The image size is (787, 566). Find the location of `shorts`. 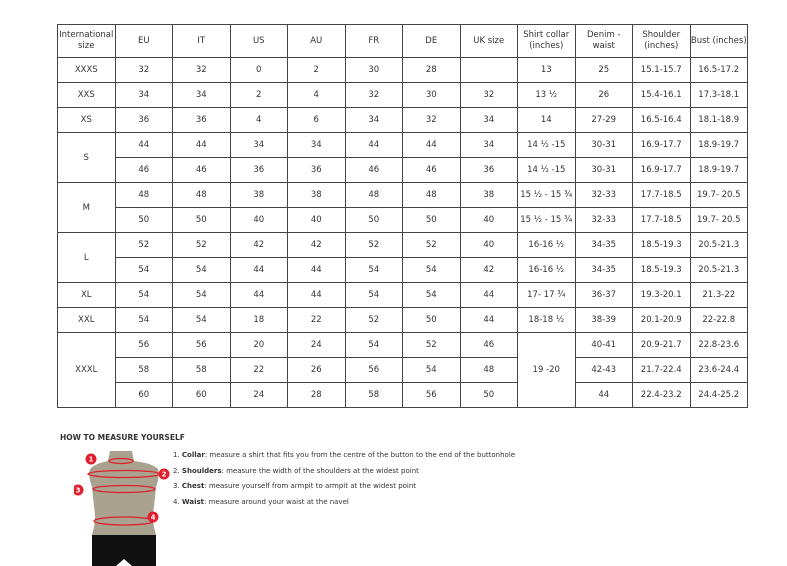

shorts is located at coordinates (124, 550).